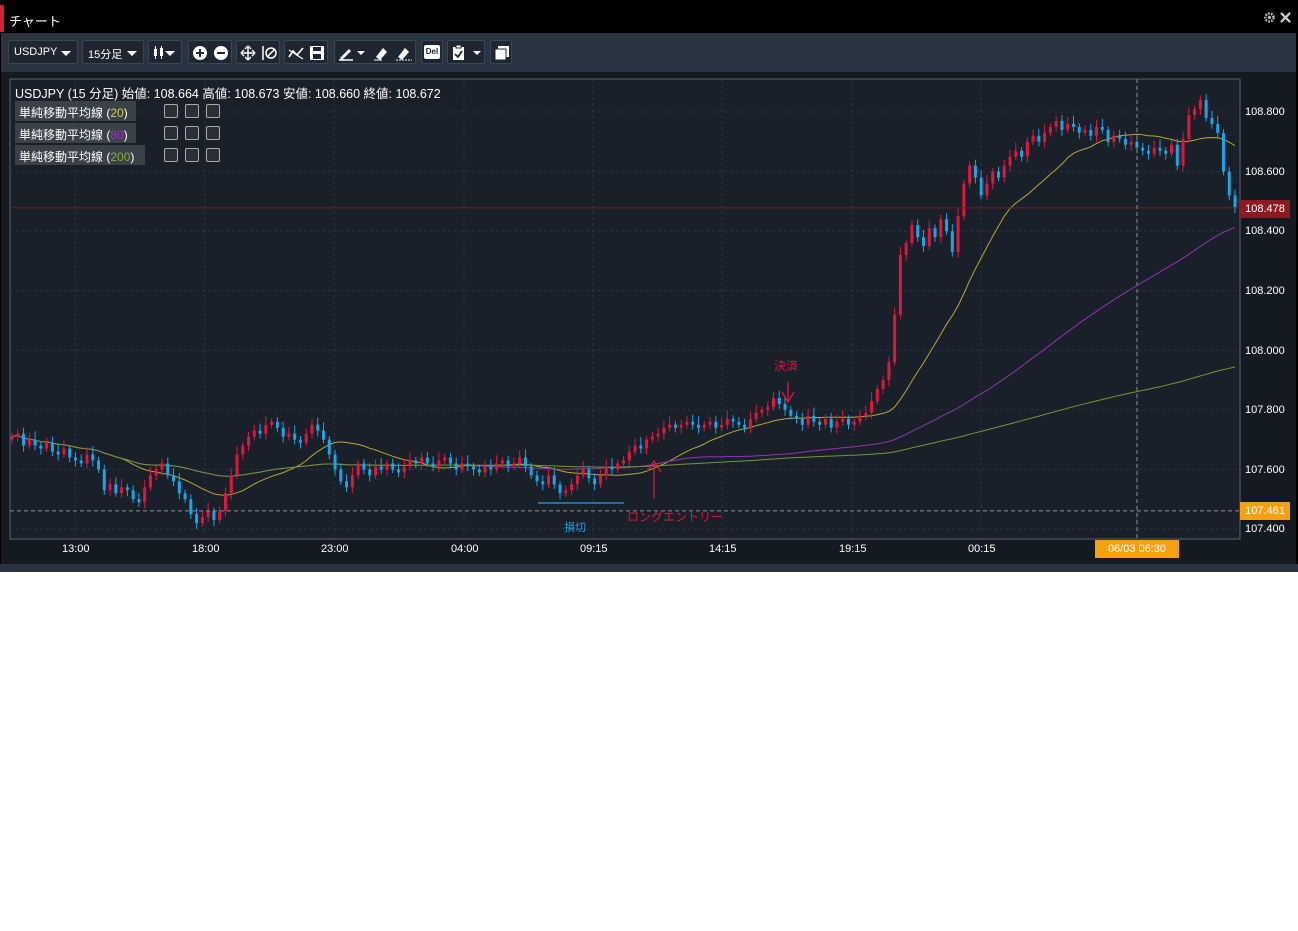  What do you see at coordinates (269, 53) in the screenshot?
I see `reset-icon` at bounding box center [269, 53].